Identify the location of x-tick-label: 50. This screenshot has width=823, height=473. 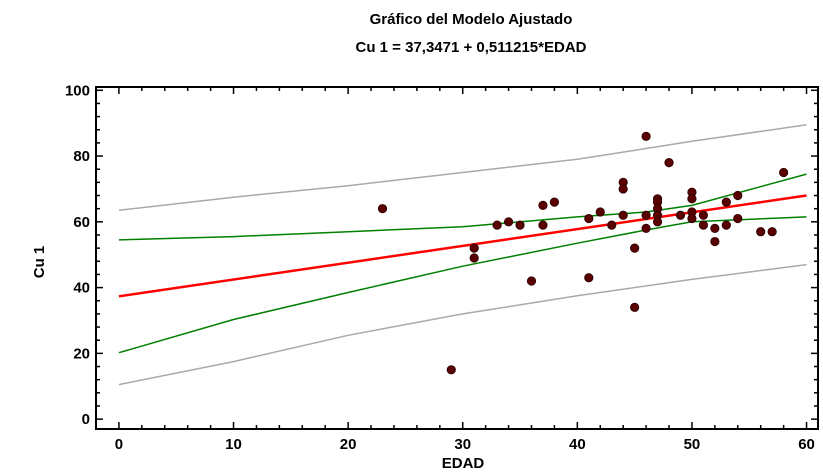
(692, 444).